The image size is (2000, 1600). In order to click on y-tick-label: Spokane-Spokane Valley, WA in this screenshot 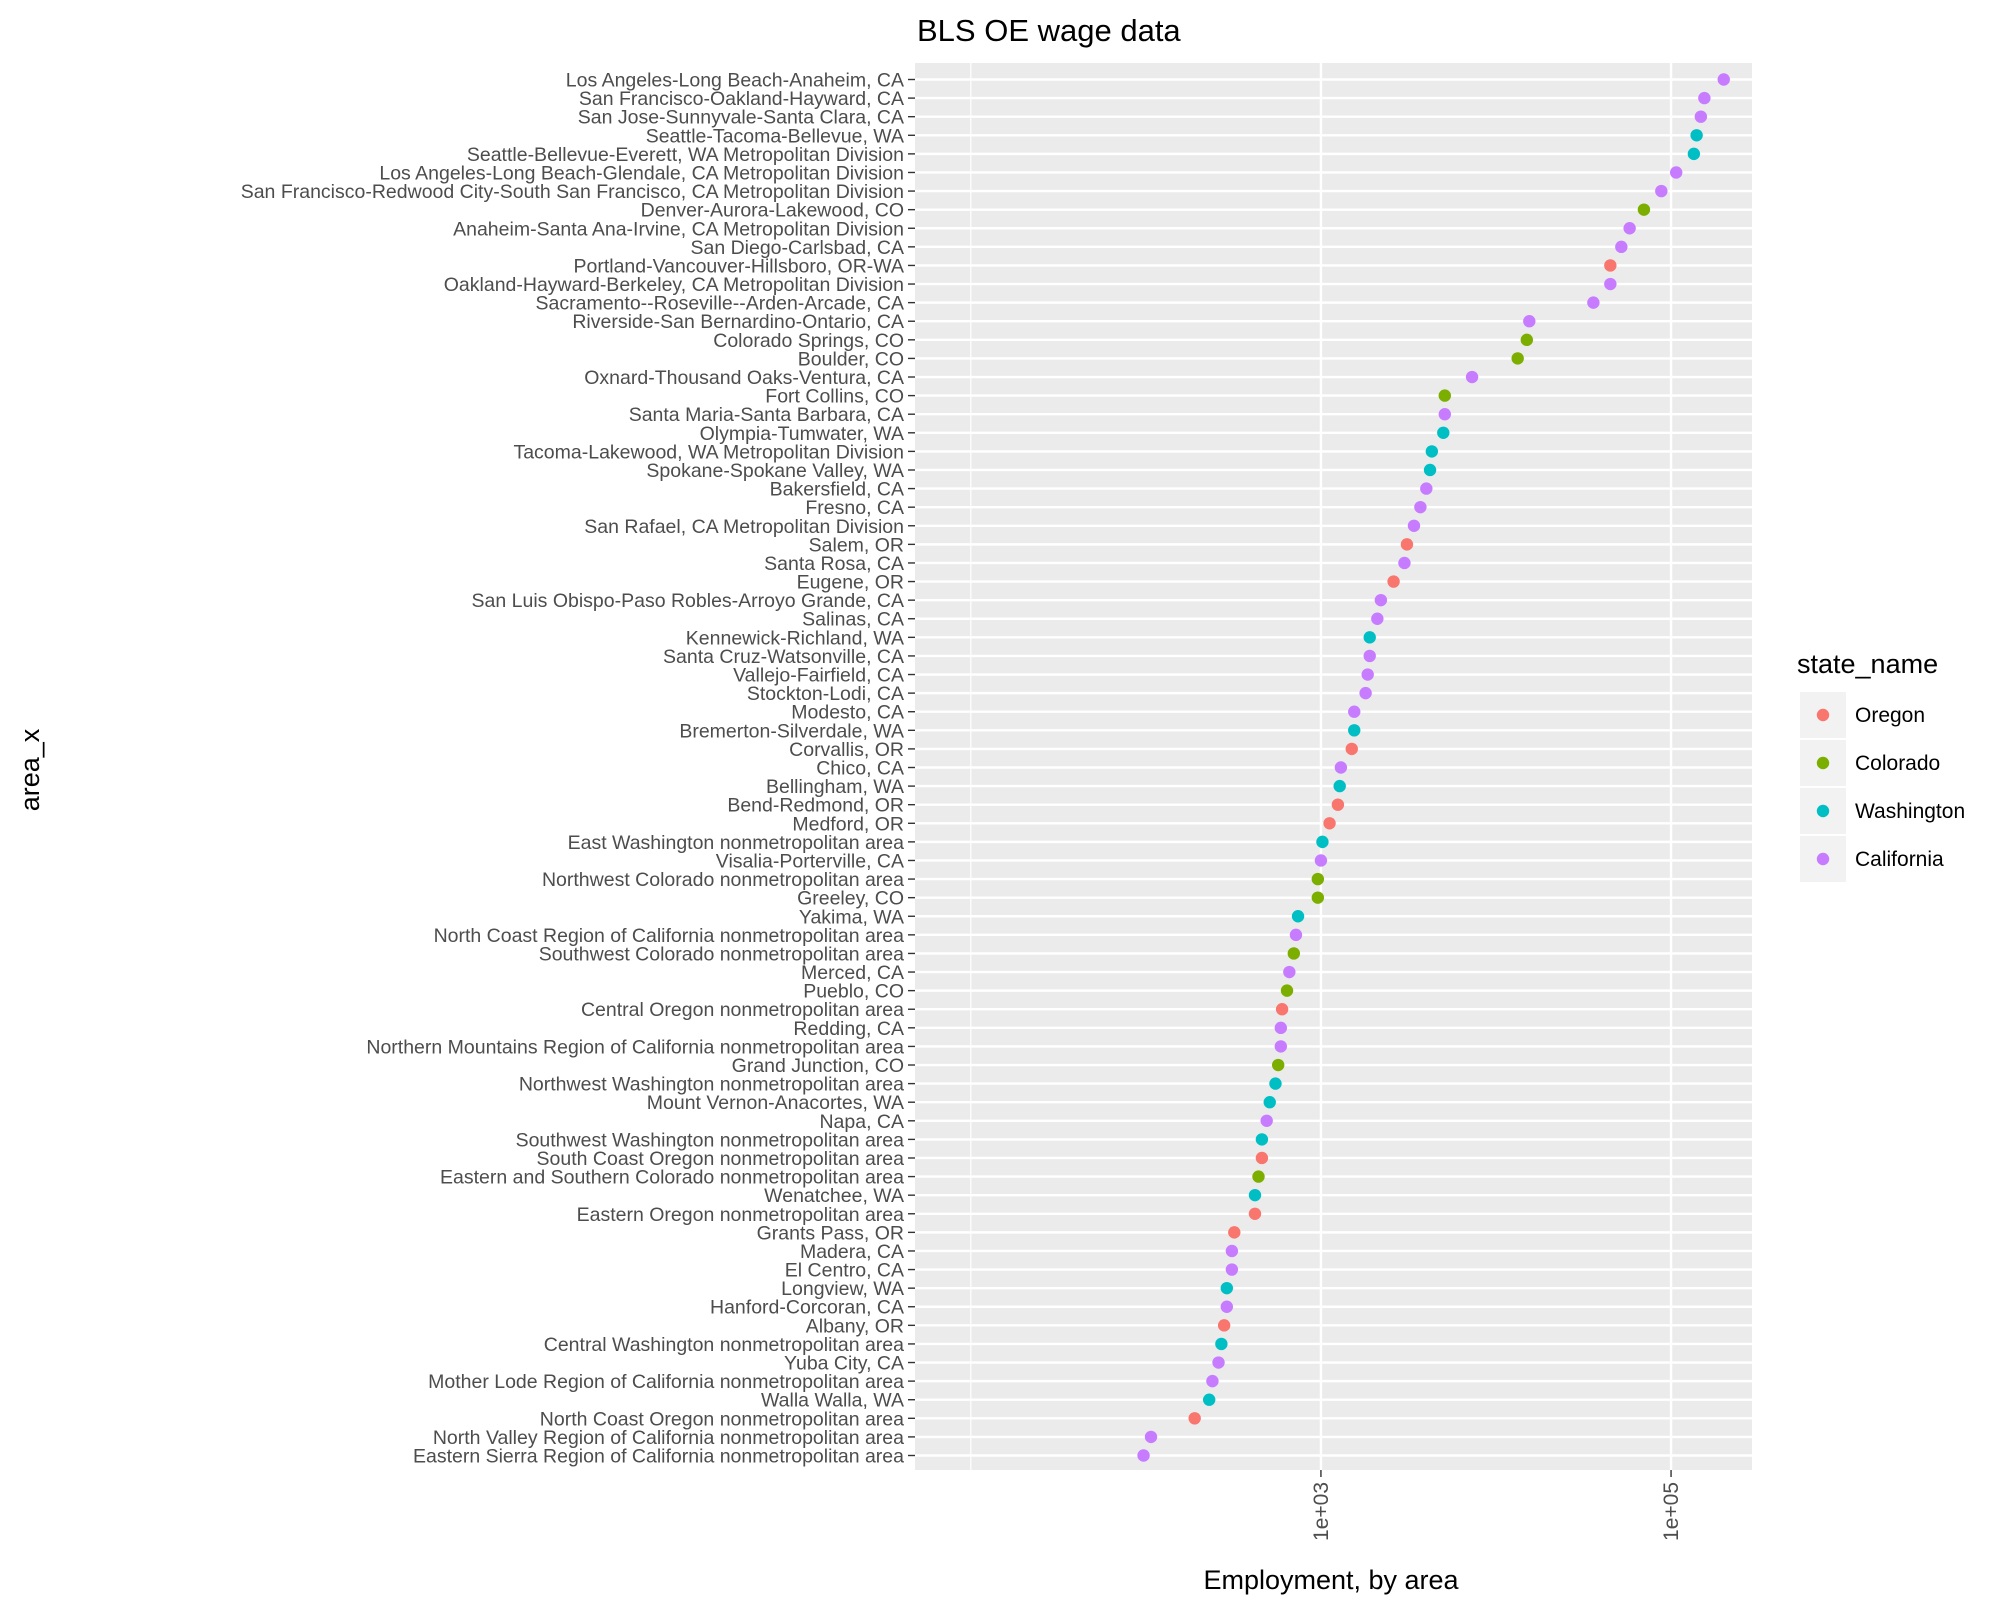, I will do `click(775, 471)`.